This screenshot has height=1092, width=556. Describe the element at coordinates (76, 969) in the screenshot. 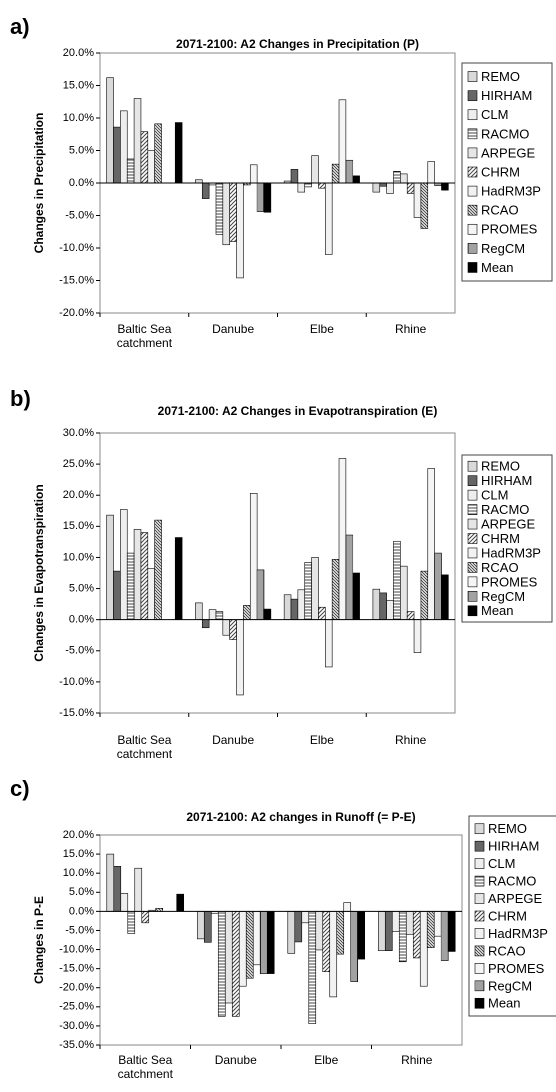

I see `y-tick-label: -15.0%` at that location.